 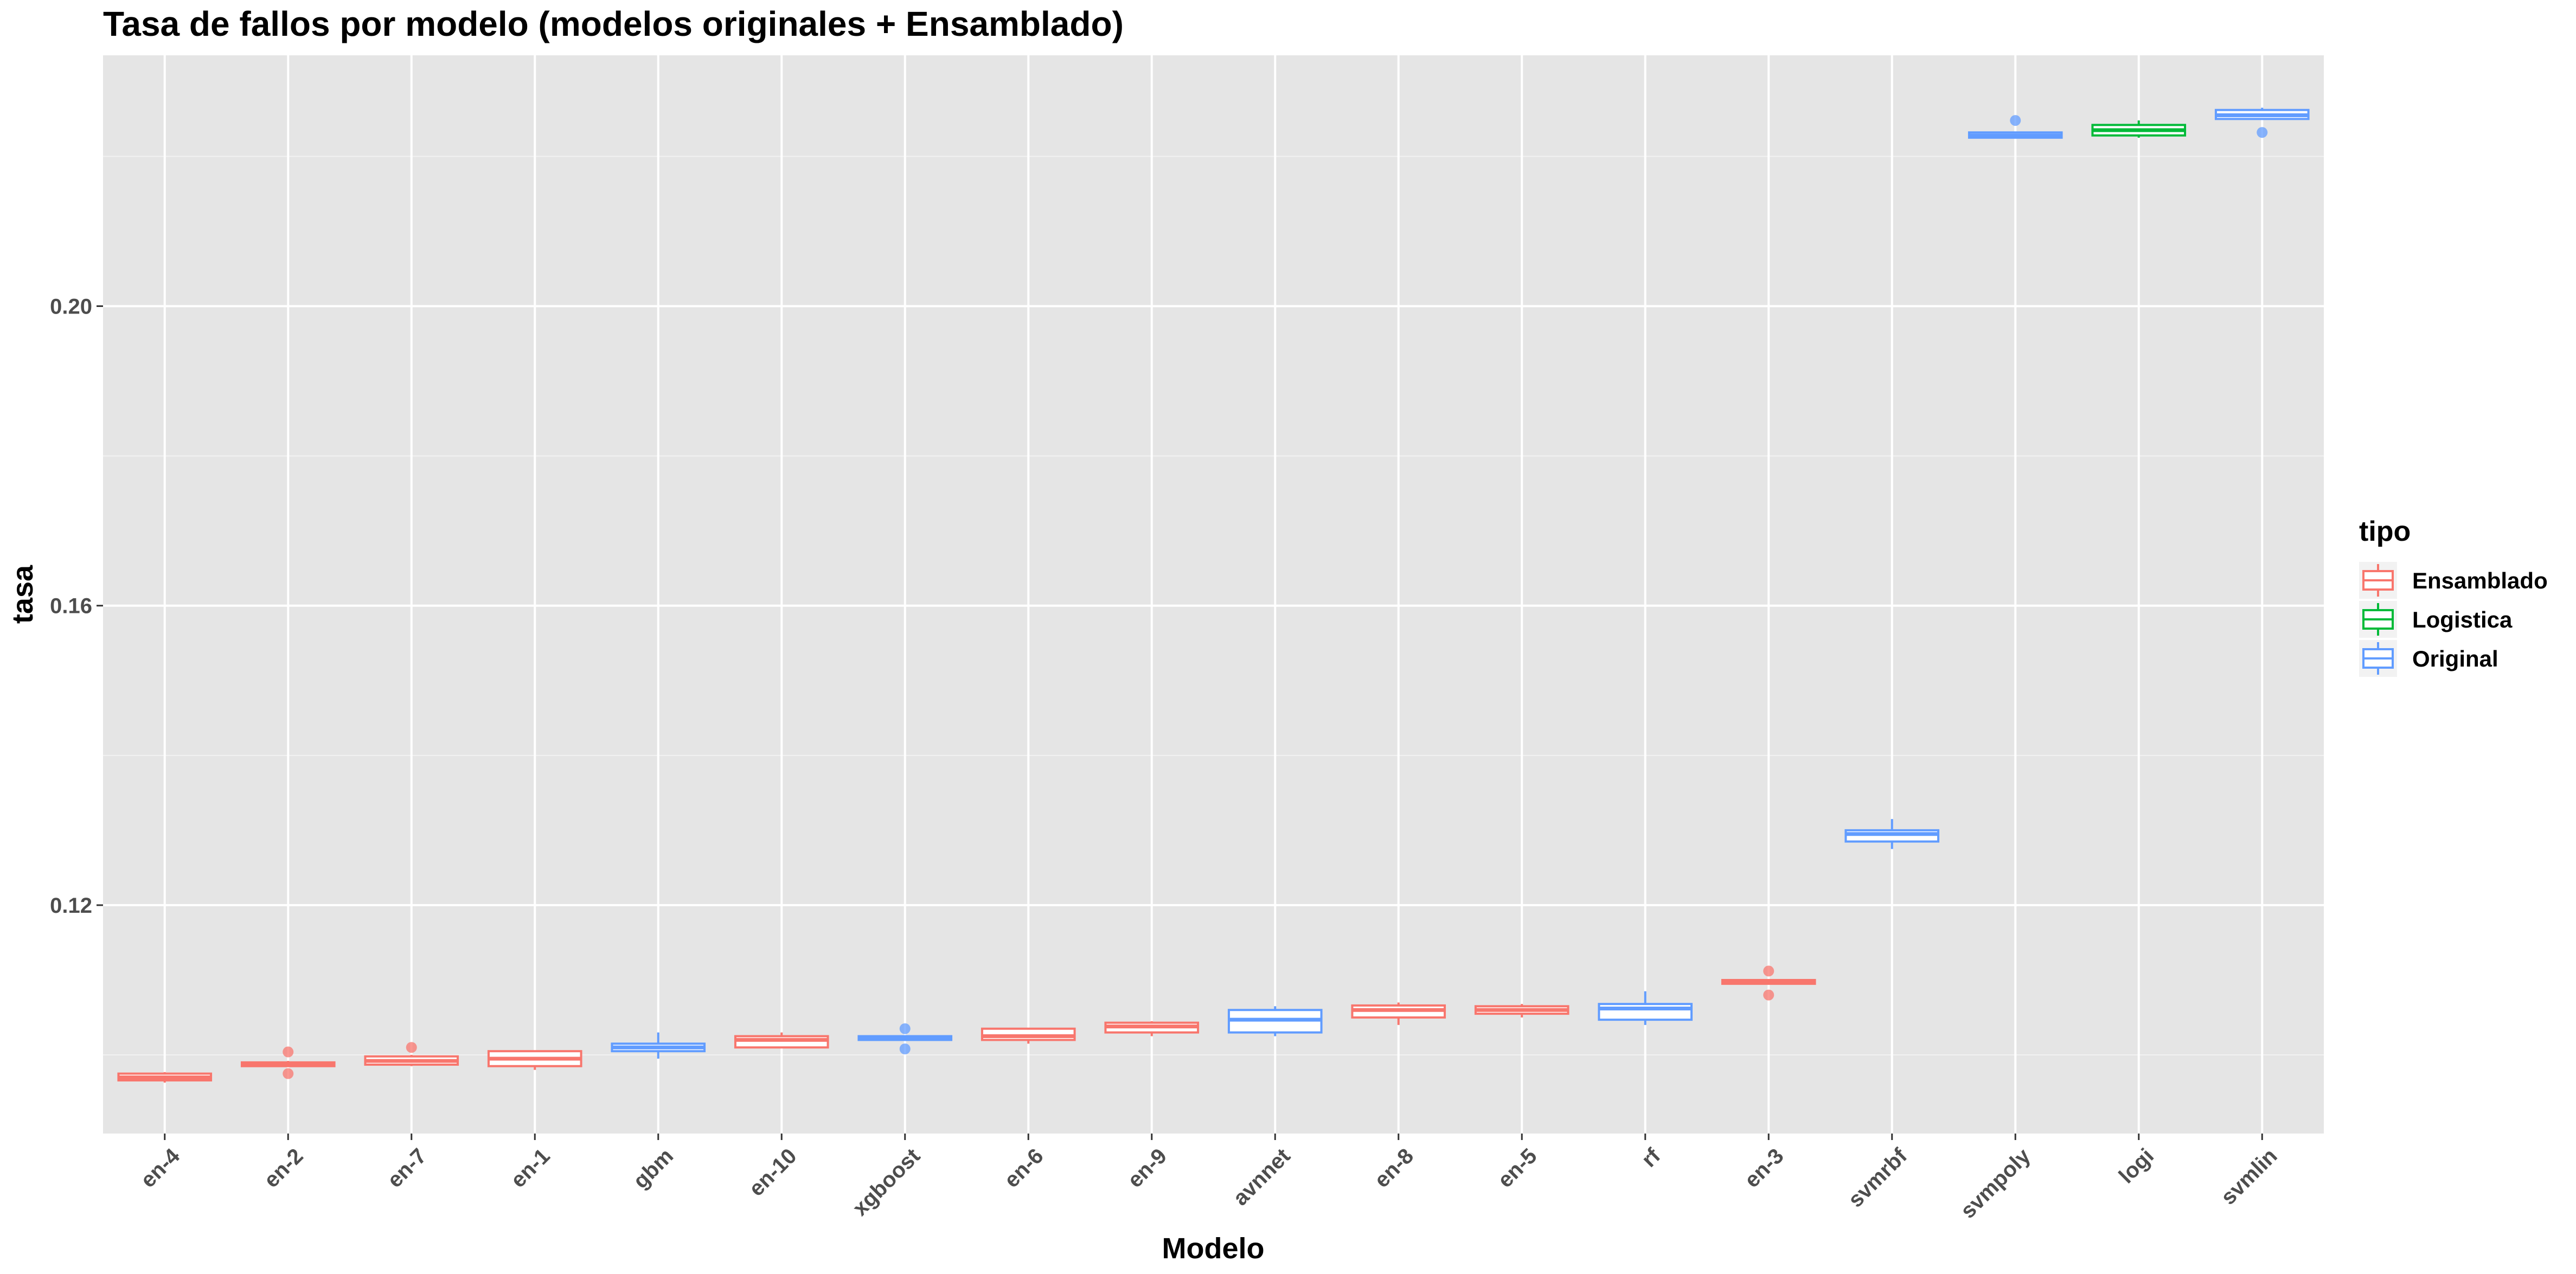 I want to click on legend-item-original: Original, so click(x=2428, y=658).